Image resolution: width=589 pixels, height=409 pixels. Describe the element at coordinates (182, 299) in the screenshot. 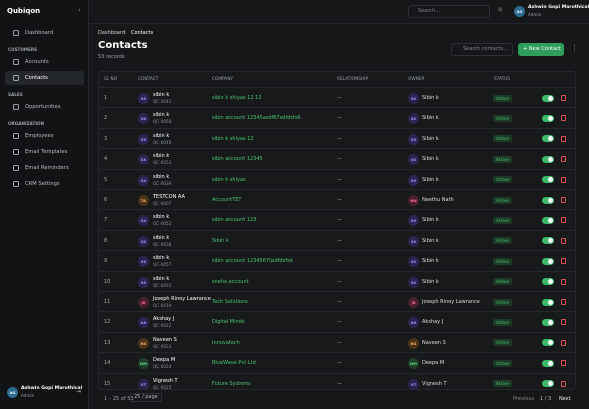

I see `contact-name: Joseph Rinoy Lawrance` at that location.